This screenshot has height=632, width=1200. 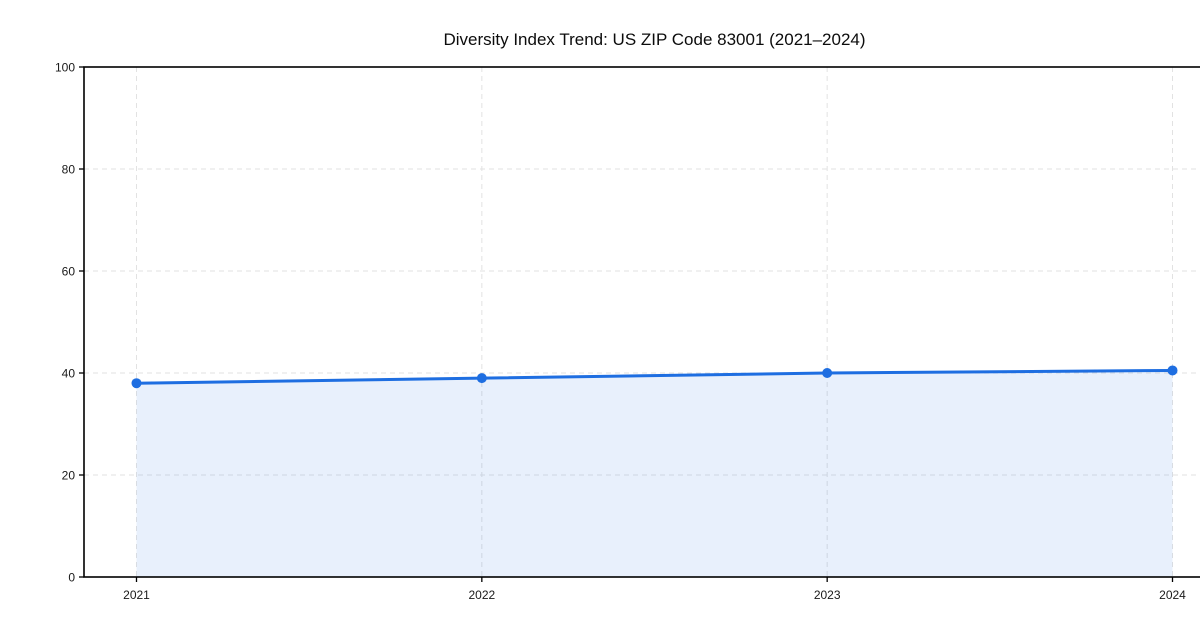 I want to click on data-point-2023, so click(x=827, y=373).